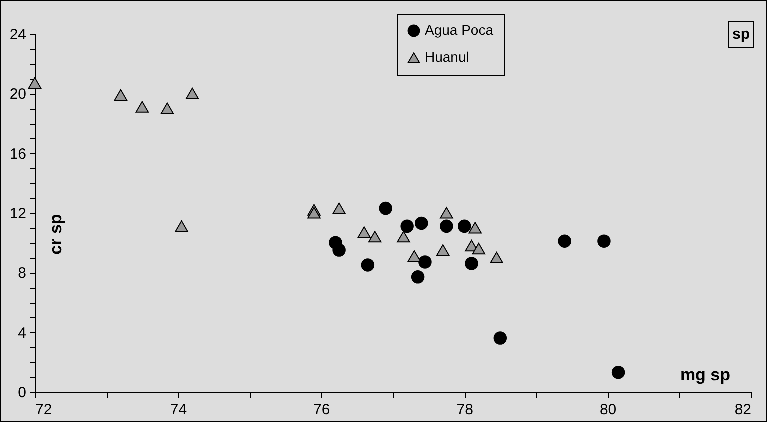 This screenshot has width=767, height=422. I want to click on y-tick-label: 0, so click(22, 393).